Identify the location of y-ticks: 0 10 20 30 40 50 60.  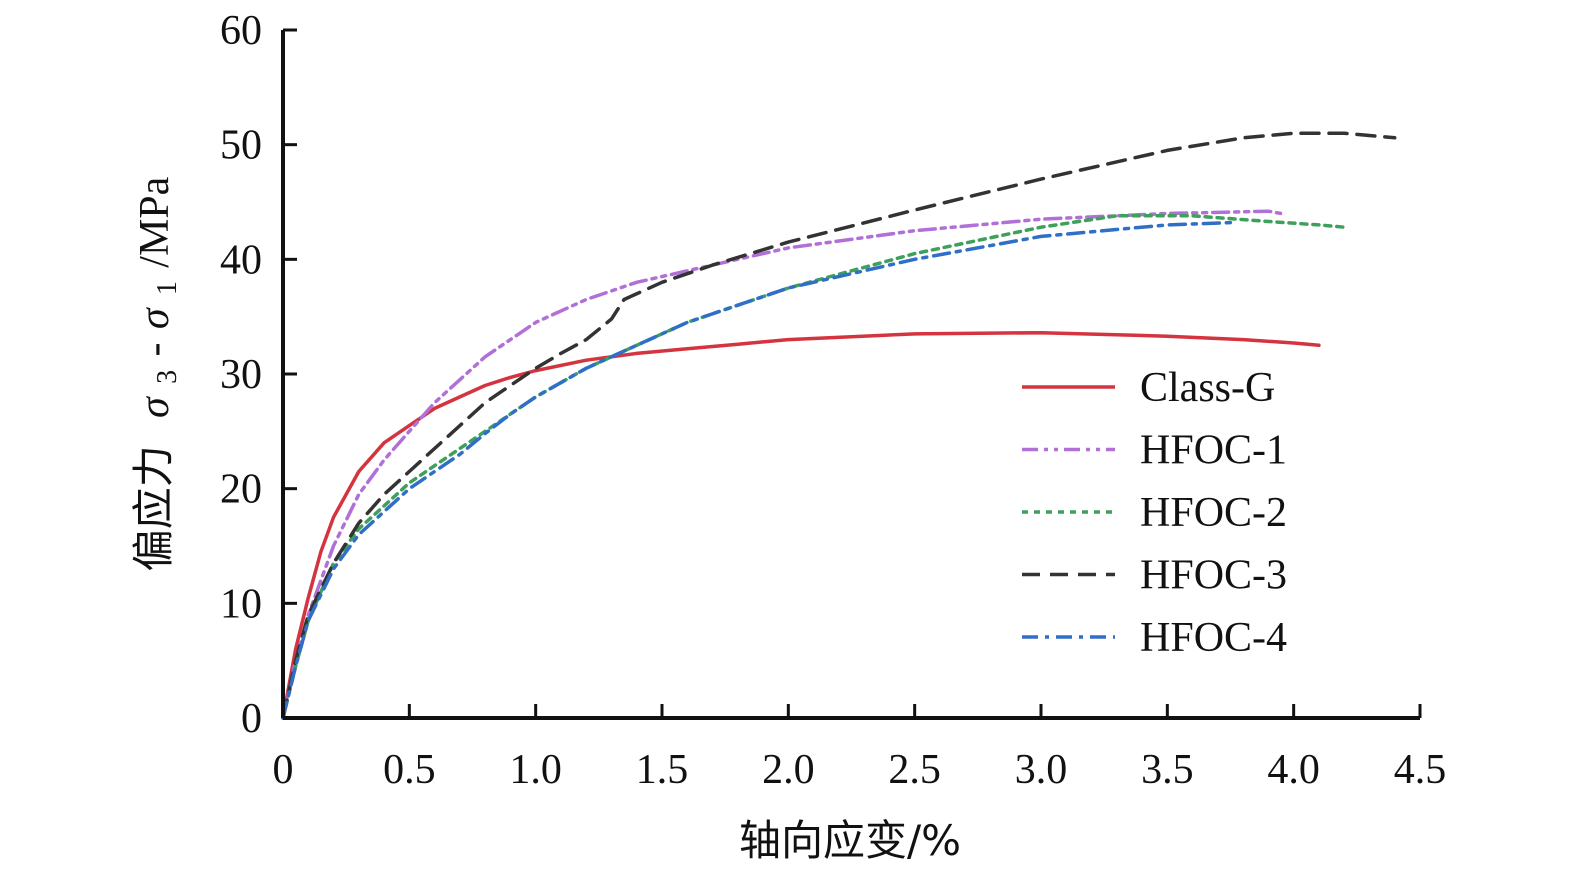
(258, 375).